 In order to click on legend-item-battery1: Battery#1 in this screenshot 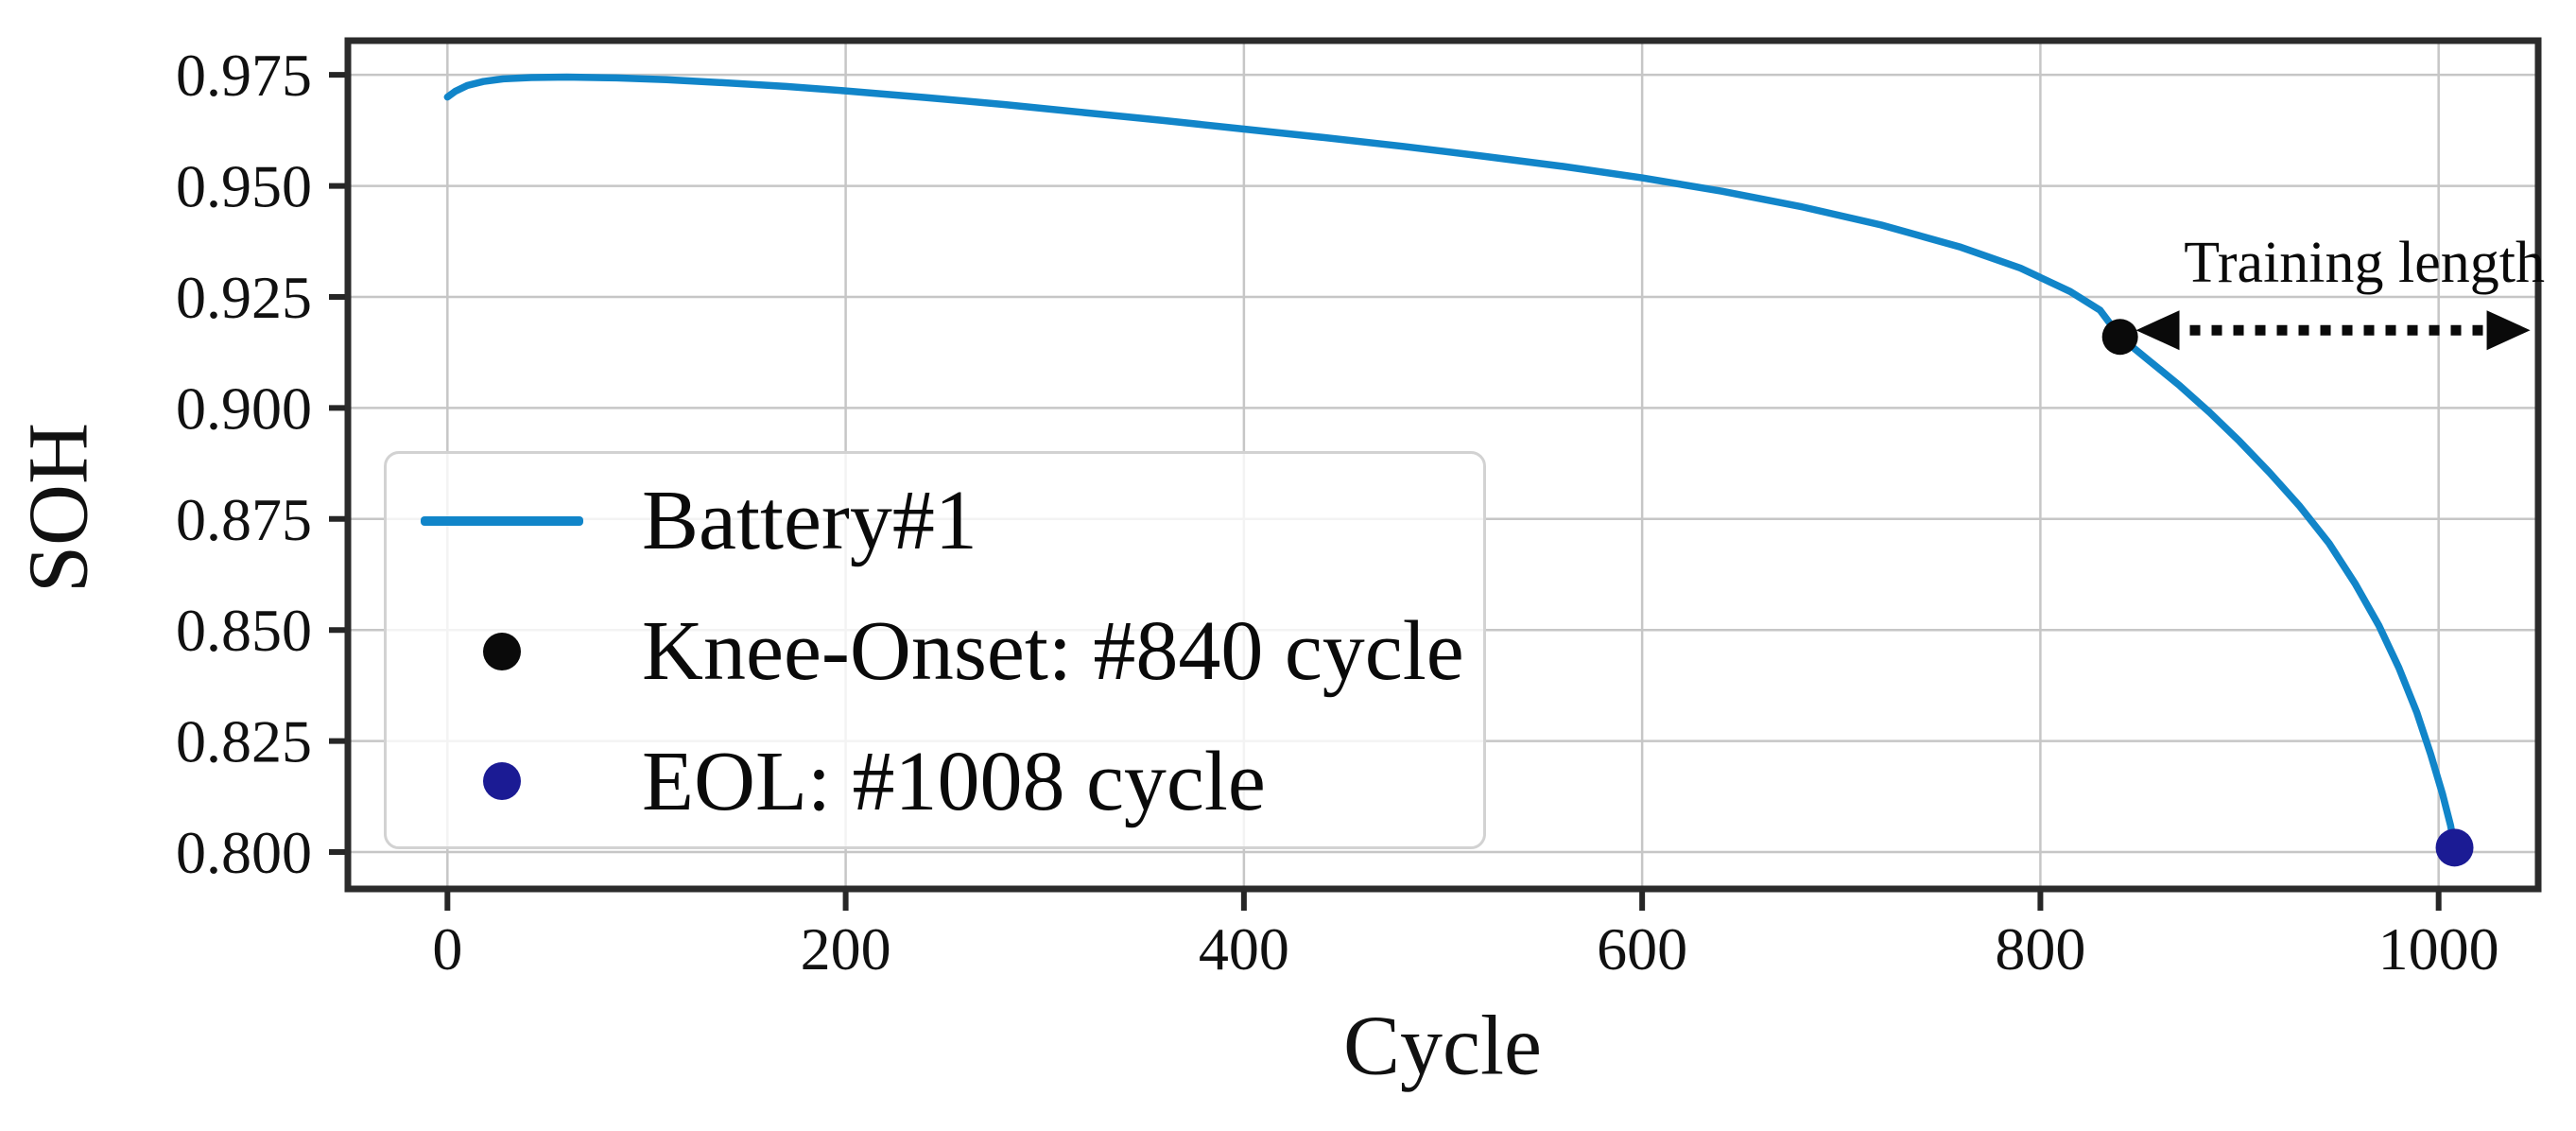, I will do `click(950, 521)`.